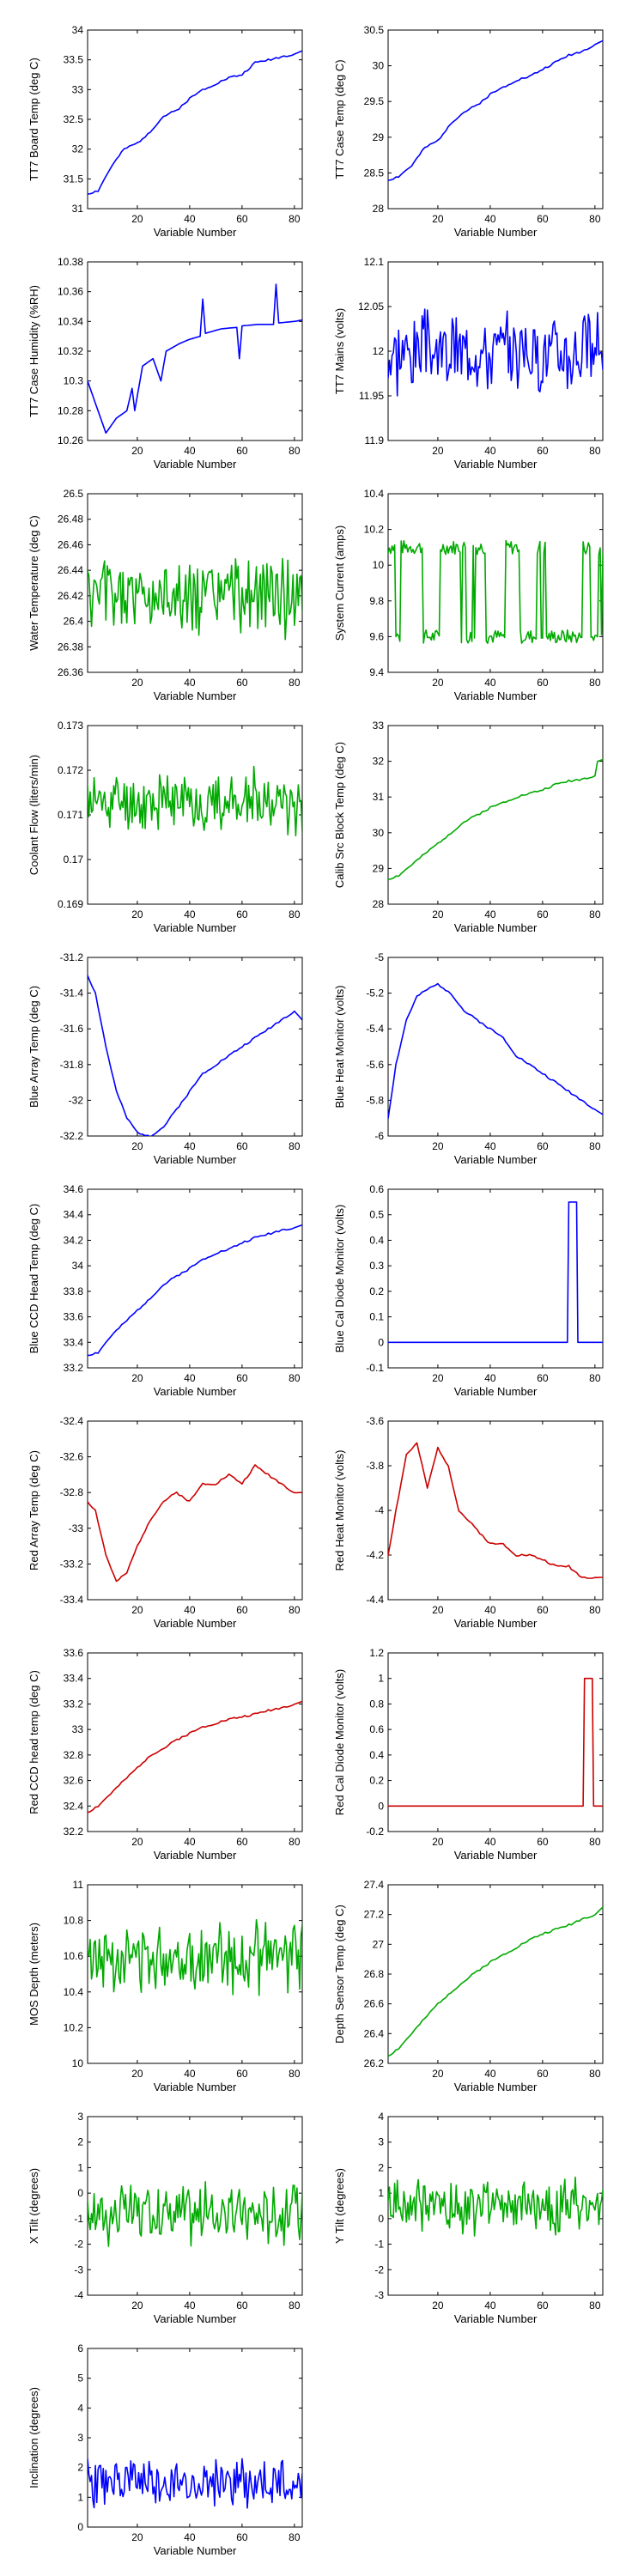 The height and width of the screenshot is (2576, 644). I want to click on y-tick-label: 0.173, so click(70, 726).